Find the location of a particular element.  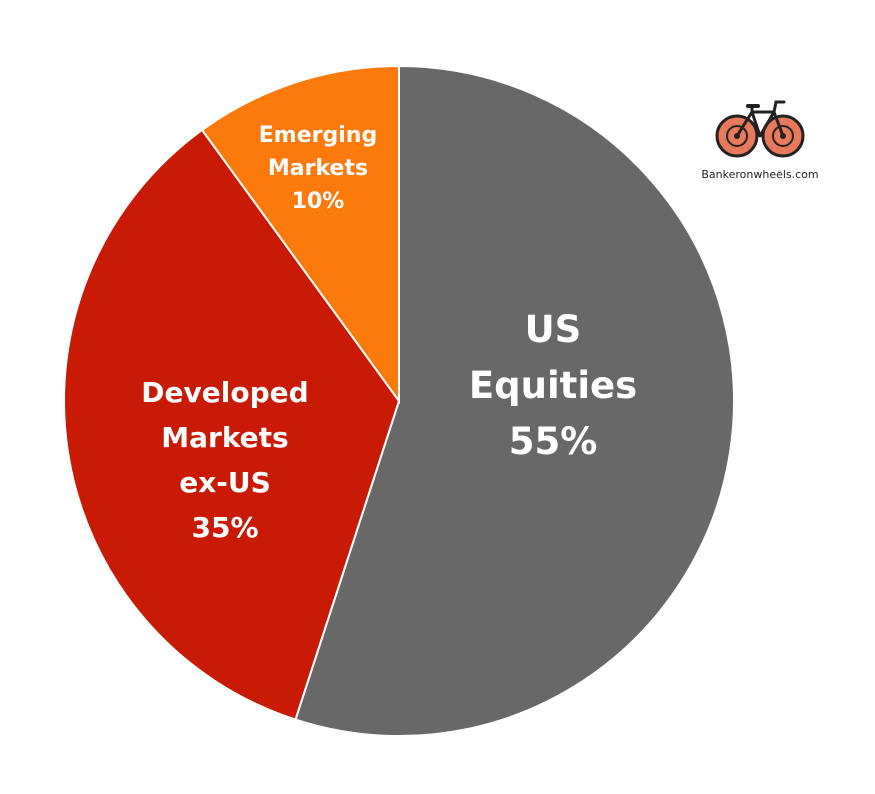

slice-label-developed-markets-ex-us: Developed Markets ex-US 35% is located at coordinates (224, 460).